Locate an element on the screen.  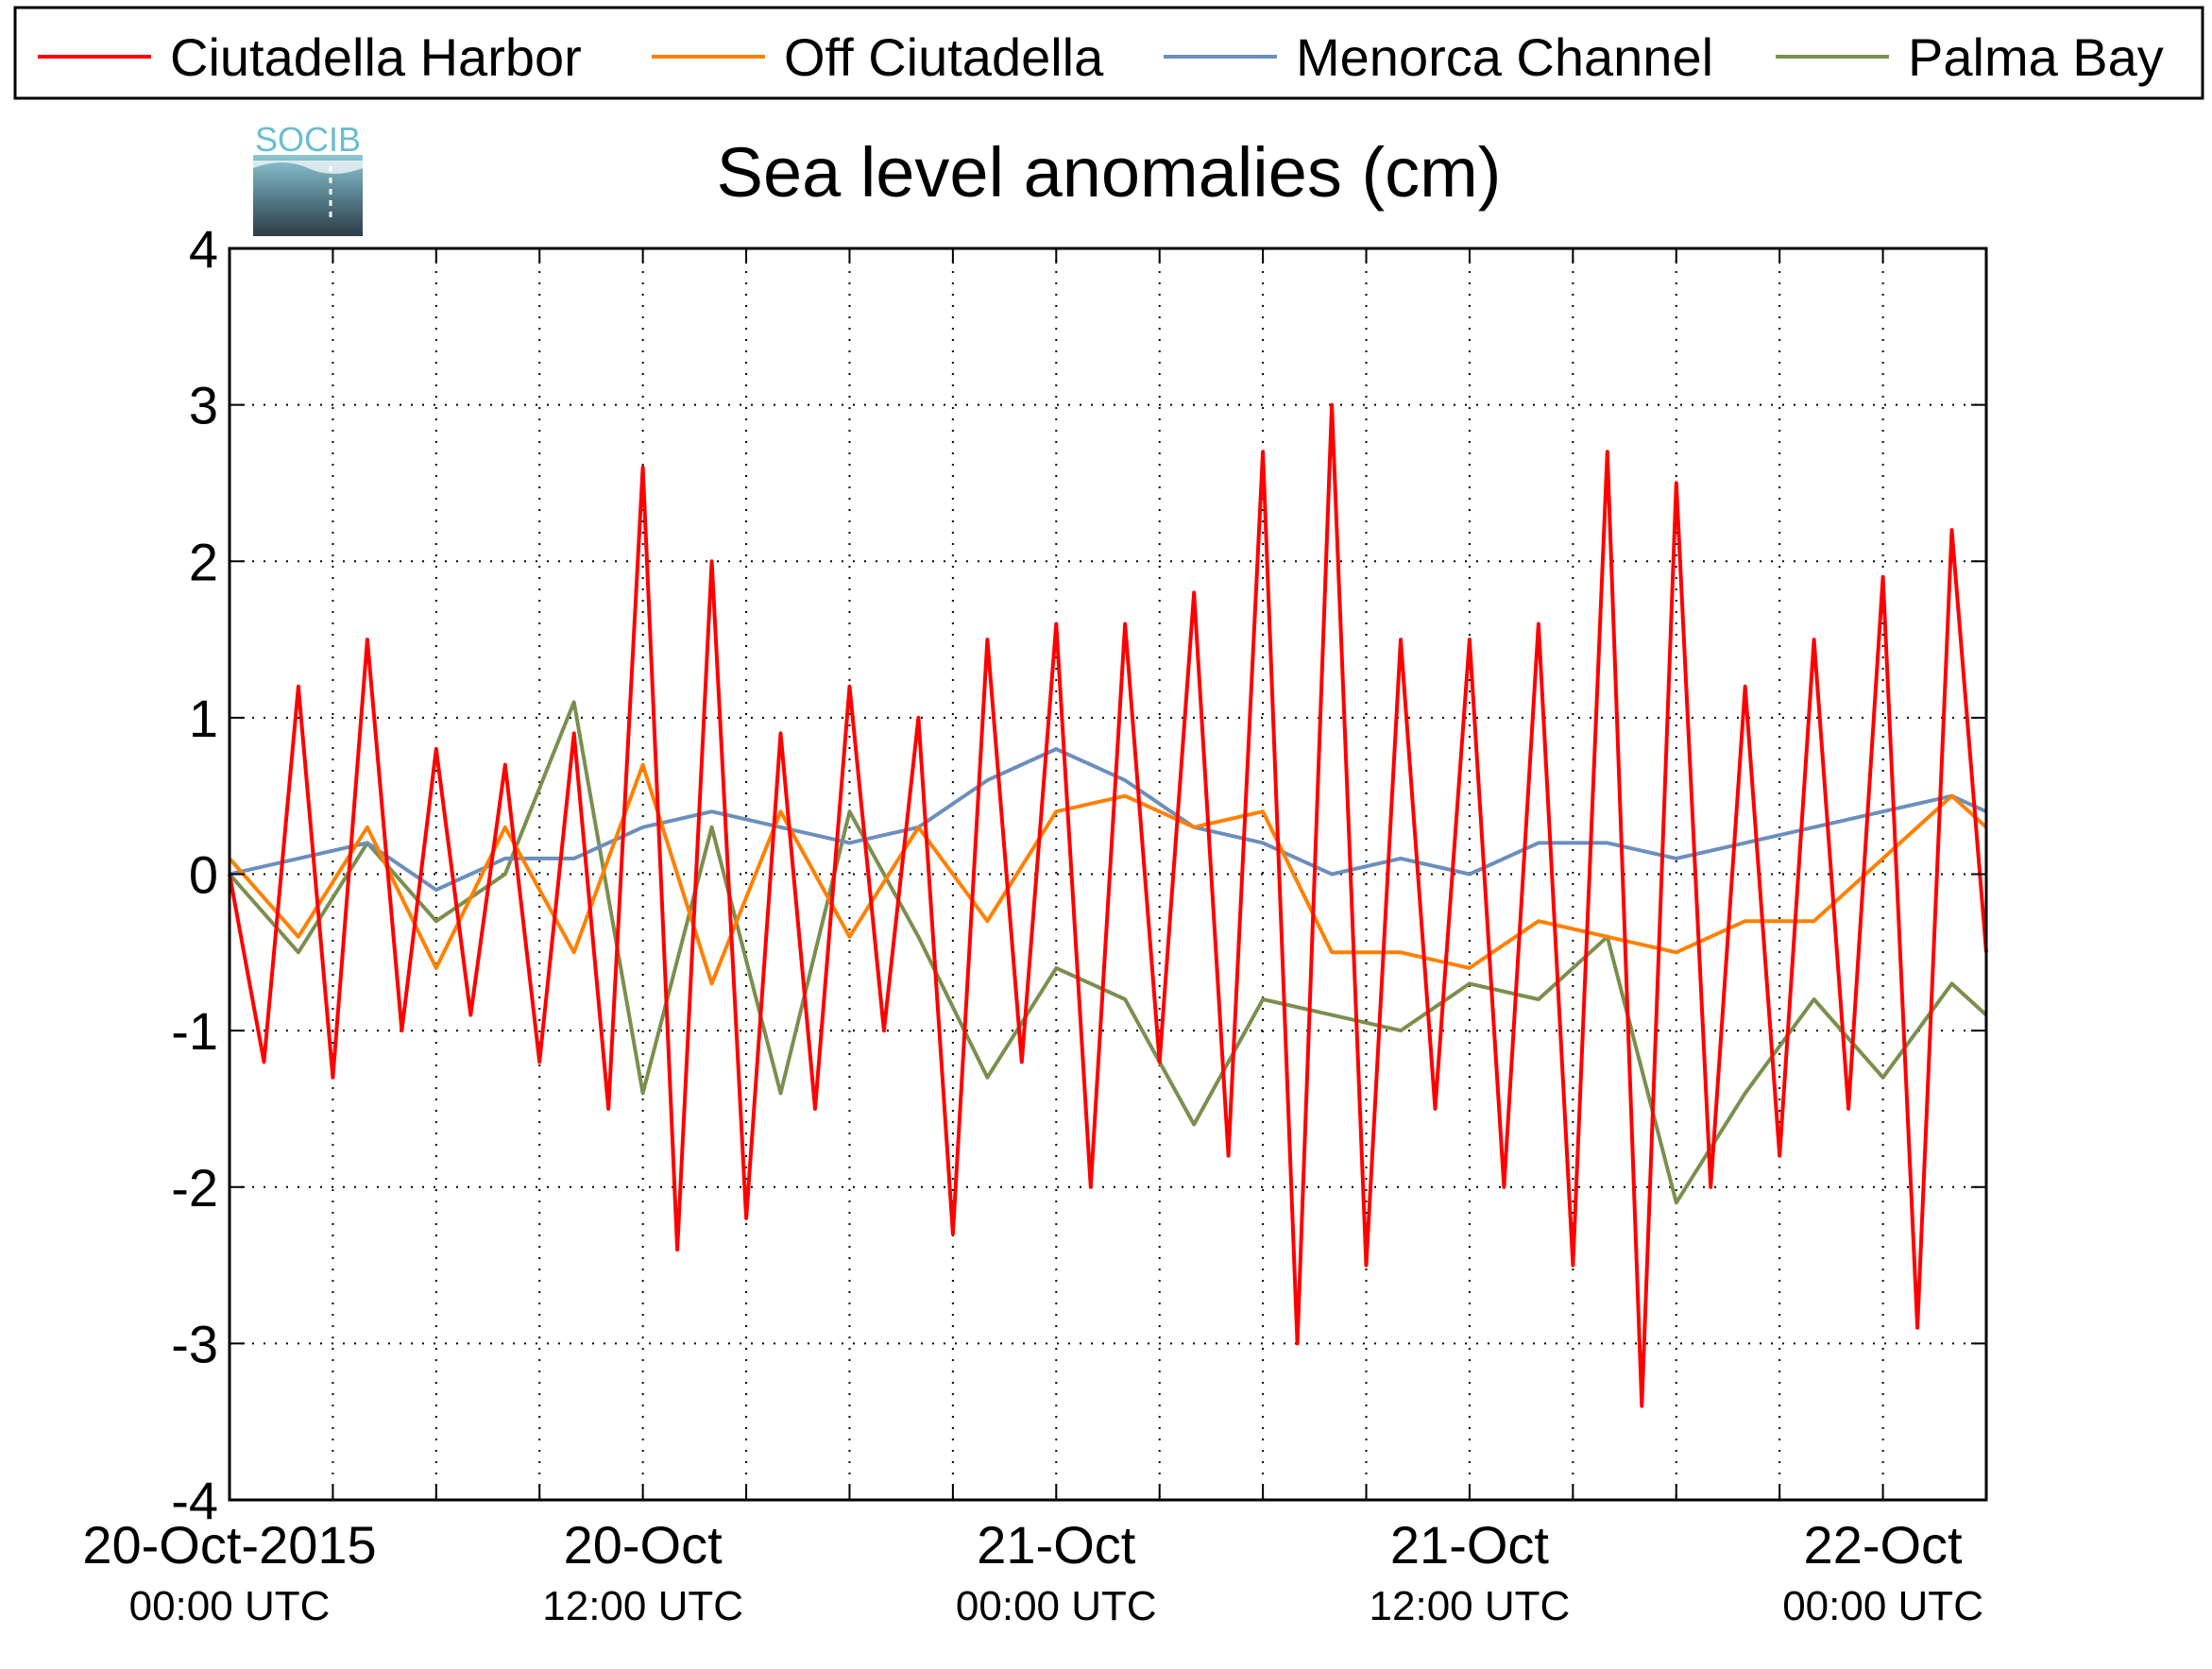
series-line-off-ciutadella is located at coordinates (1108, 874).